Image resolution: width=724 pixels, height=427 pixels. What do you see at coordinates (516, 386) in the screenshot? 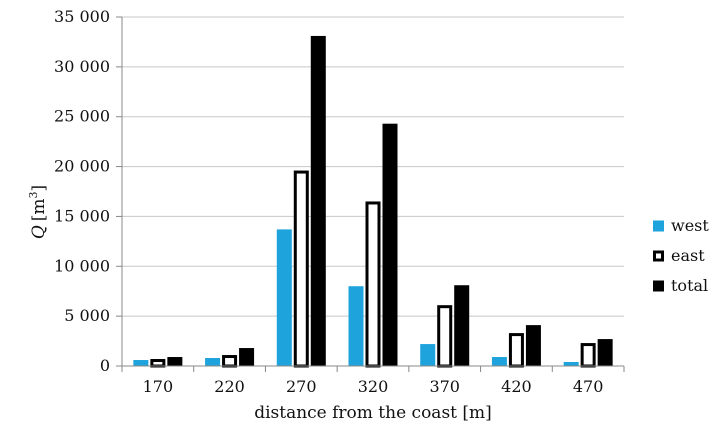
I see `x-tick-label: 420` at bounding box center [516, 386].